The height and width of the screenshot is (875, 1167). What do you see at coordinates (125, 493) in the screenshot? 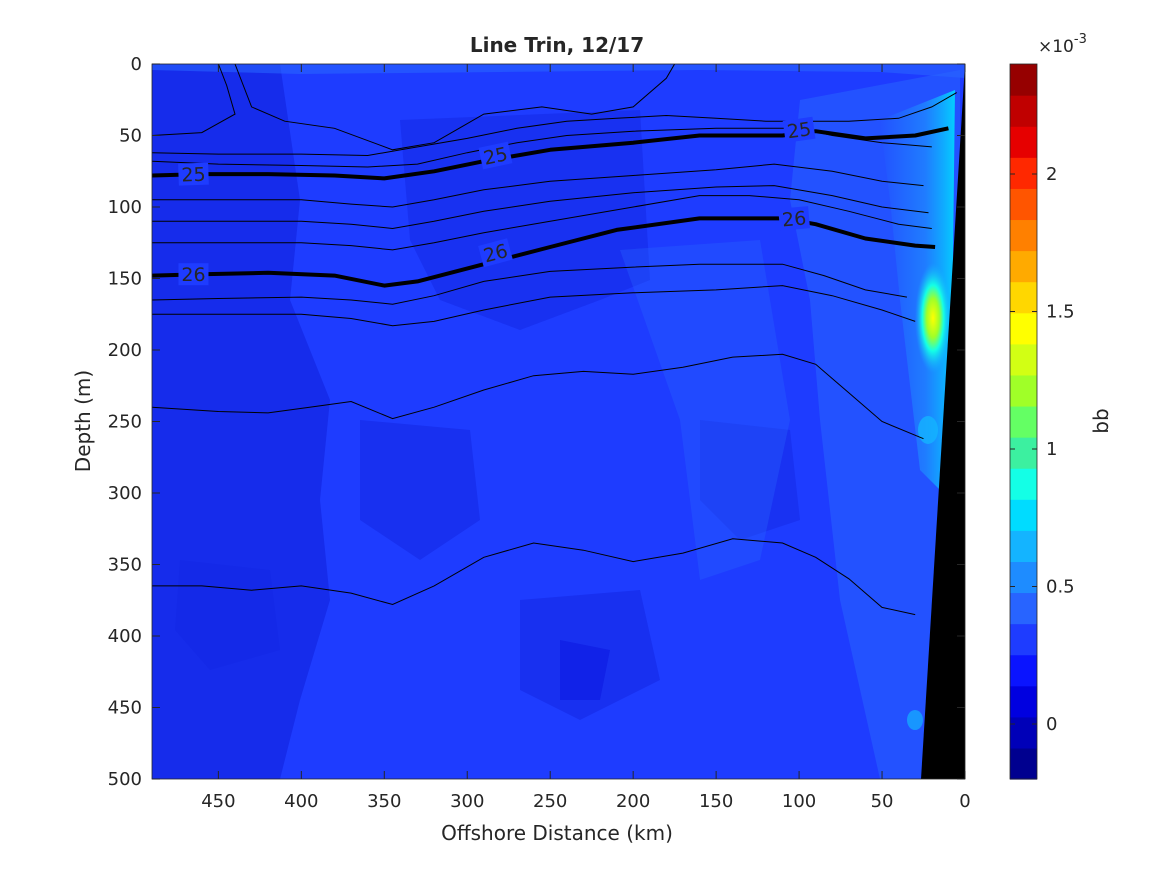
I see `y-tick-label: 300` at bounding box center [125, 493].